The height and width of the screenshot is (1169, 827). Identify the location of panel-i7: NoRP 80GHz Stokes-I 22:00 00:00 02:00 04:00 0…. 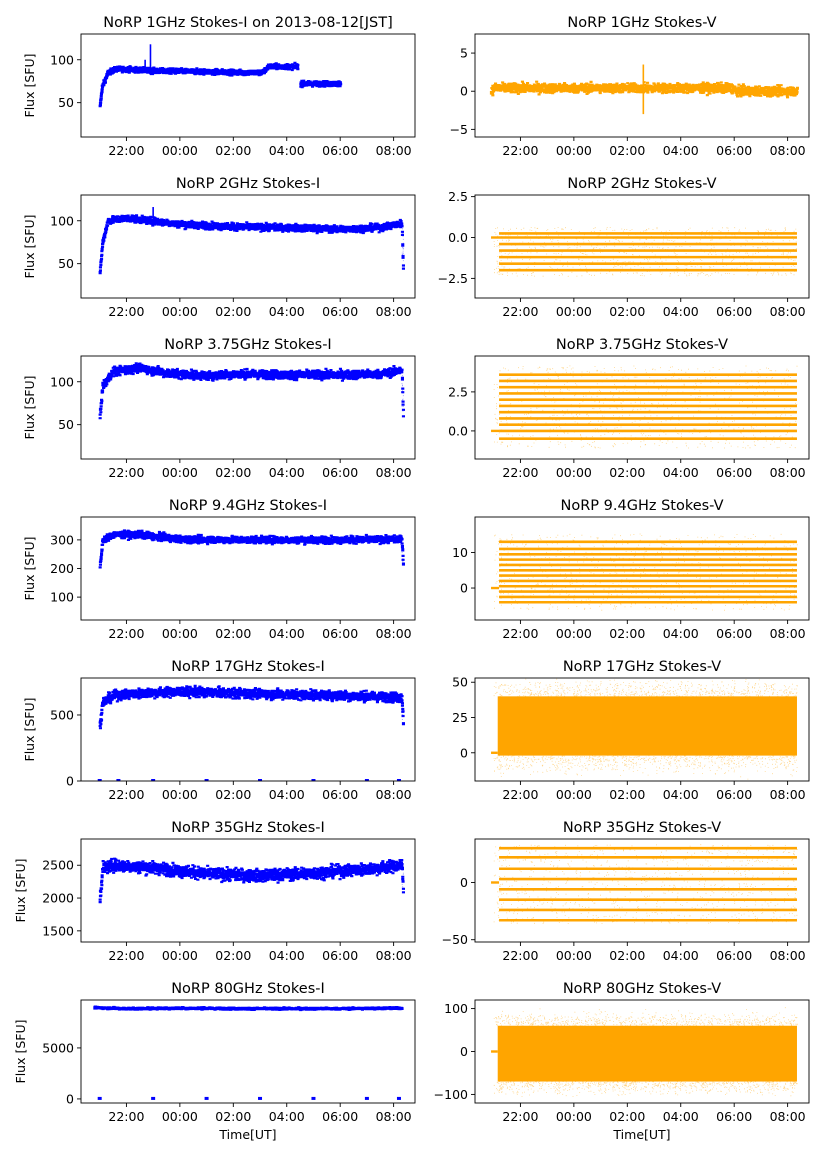
(214, 1061).